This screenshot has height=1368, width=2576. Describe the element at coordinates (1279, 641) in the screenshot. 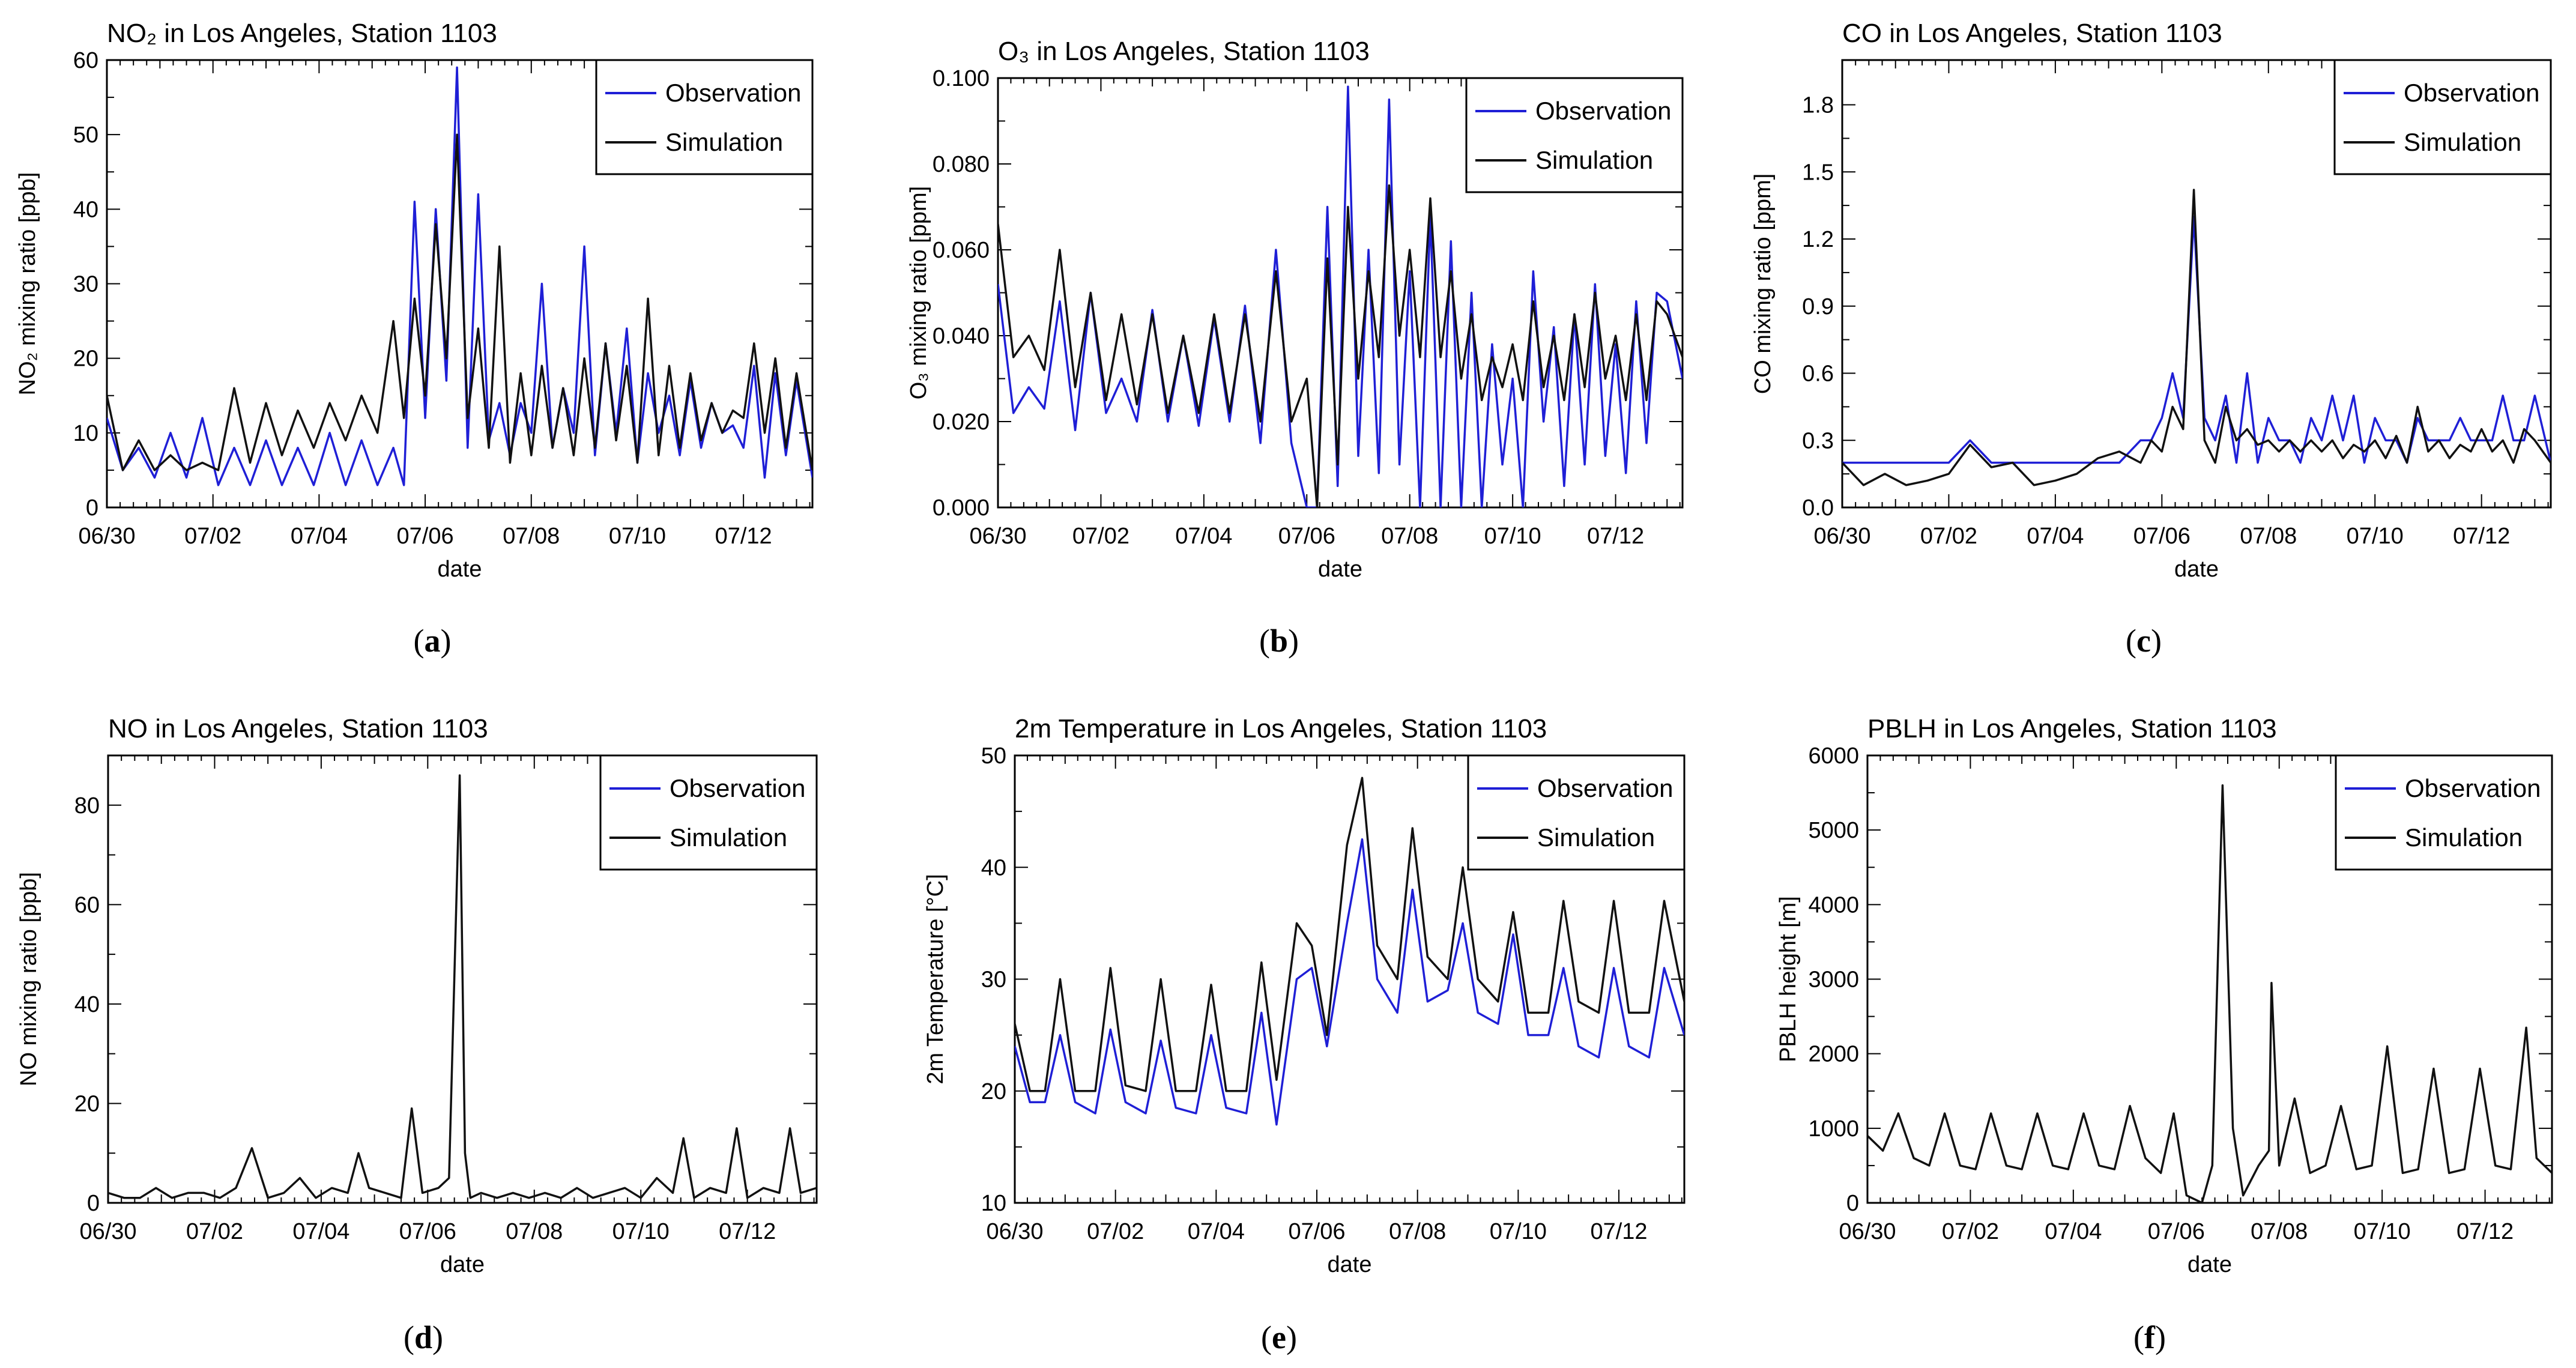

I see `panel-caption: (b)` at that location.